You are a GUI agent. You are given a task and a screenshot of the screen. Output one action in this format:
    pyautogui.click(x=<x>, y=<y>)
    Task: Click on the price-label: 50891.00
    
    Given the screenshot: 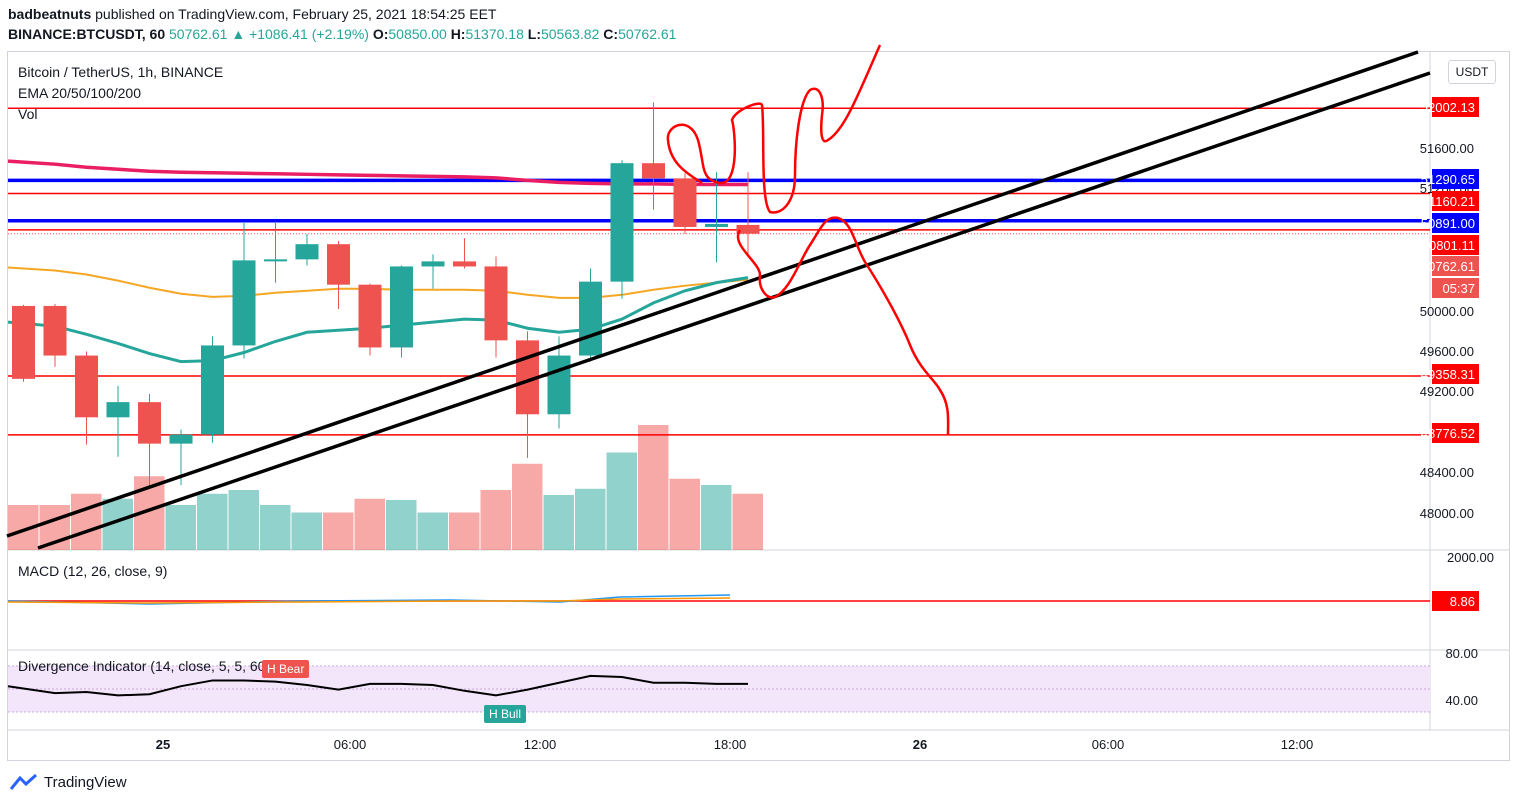 What is the action you would take?
    pyautogui.click(x=1448, y=223)
    